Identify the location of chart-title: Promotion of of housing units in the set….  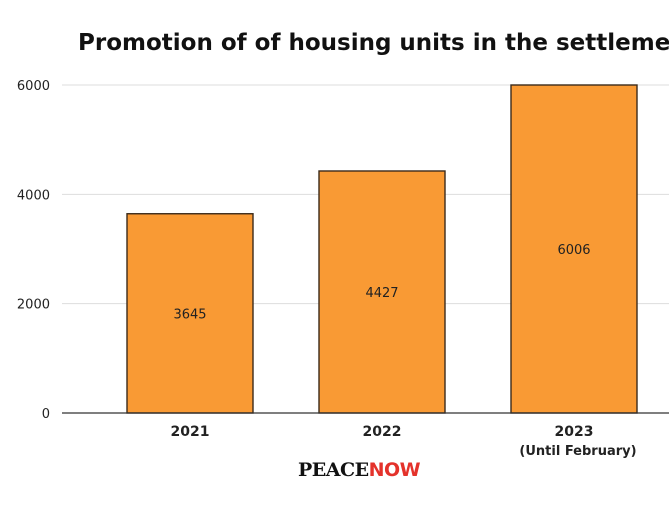
(373, 43).